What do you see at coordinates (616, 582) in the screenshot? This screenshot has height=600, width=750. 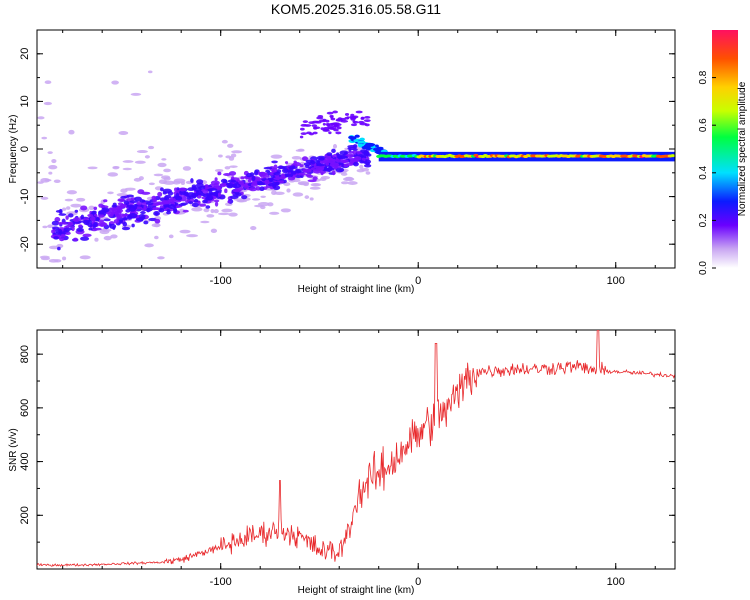 I see `snr-xtick-label: 100` at bounding box center [616, 582].